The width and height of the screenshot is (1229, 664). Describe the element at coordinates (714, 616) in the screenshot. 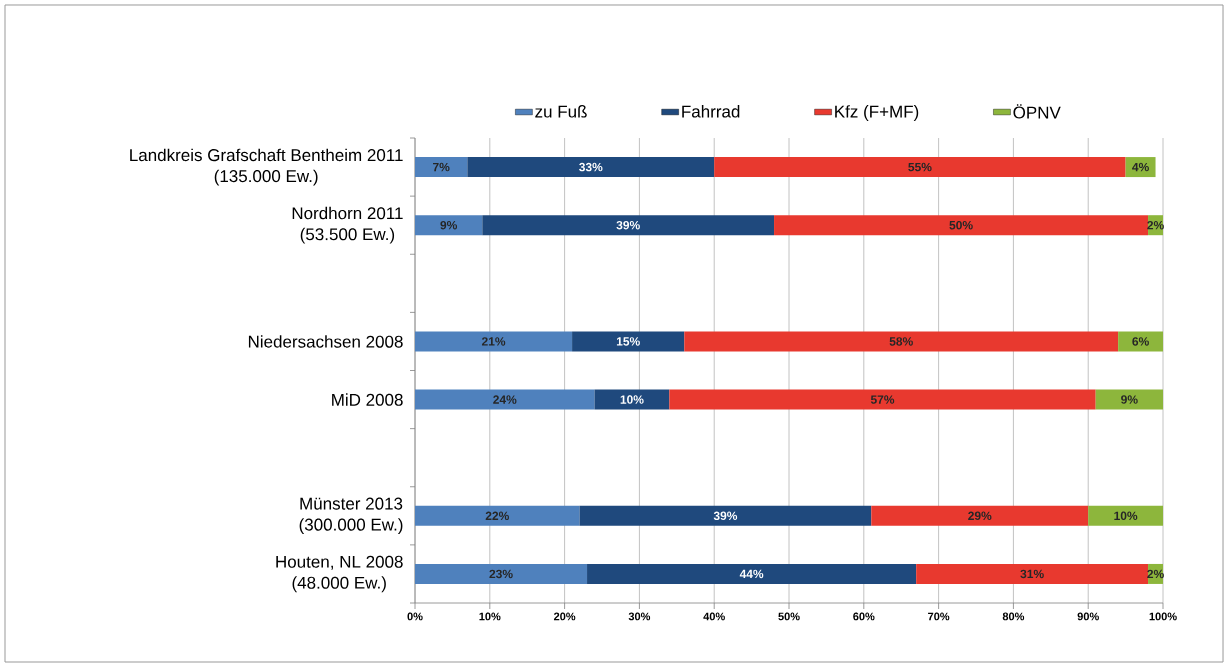

I see `x-tick-label: 40%` at that location.